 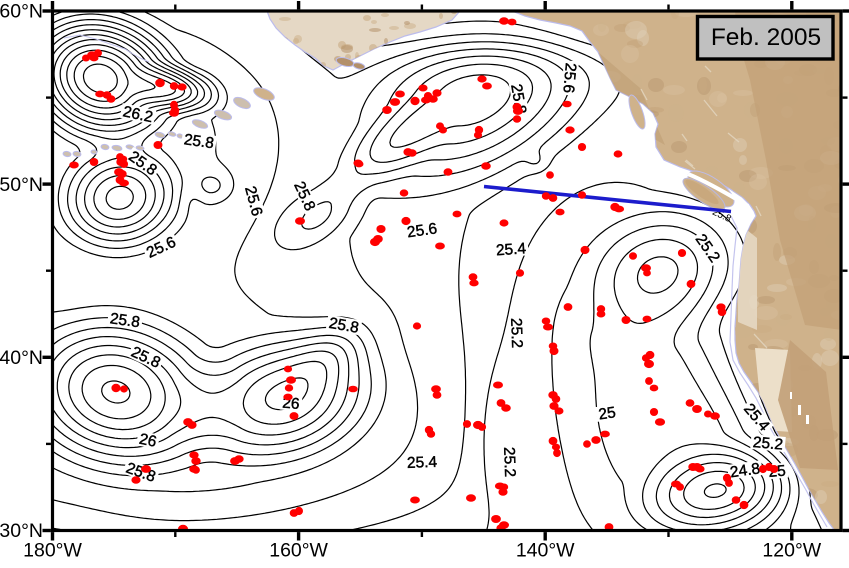 What do you see at coordinates (791, 551) in the screenshot?
I see `svg-text: 120°W` at bounding box center [791, 551].